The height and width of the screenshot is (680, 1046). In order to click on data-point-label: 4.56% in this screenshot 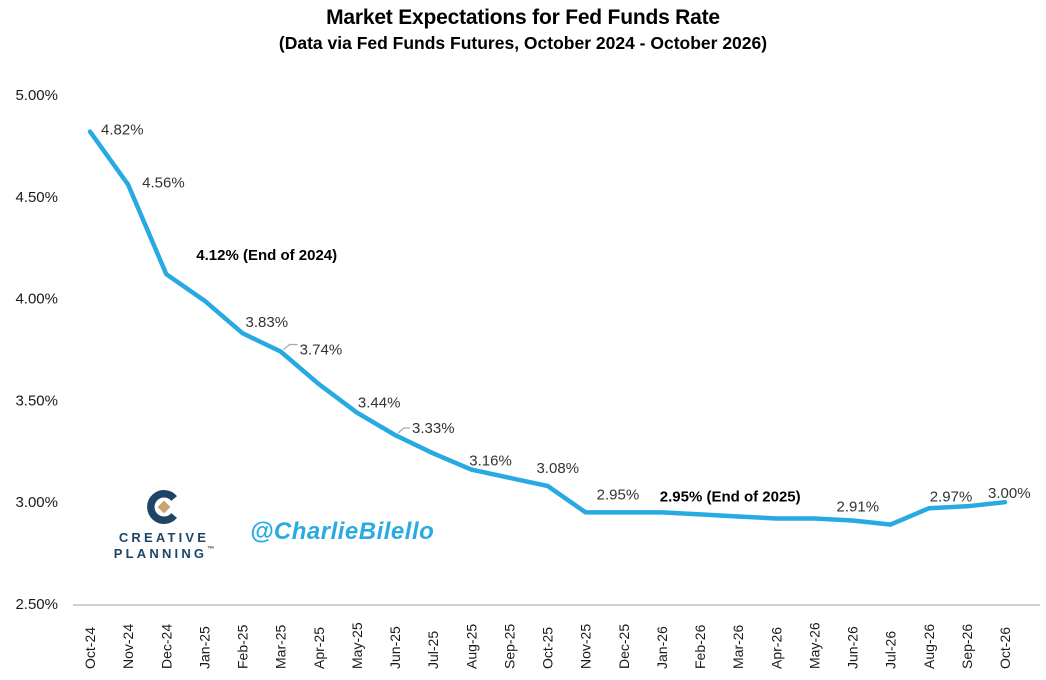, I will do `click(163, 183)`.